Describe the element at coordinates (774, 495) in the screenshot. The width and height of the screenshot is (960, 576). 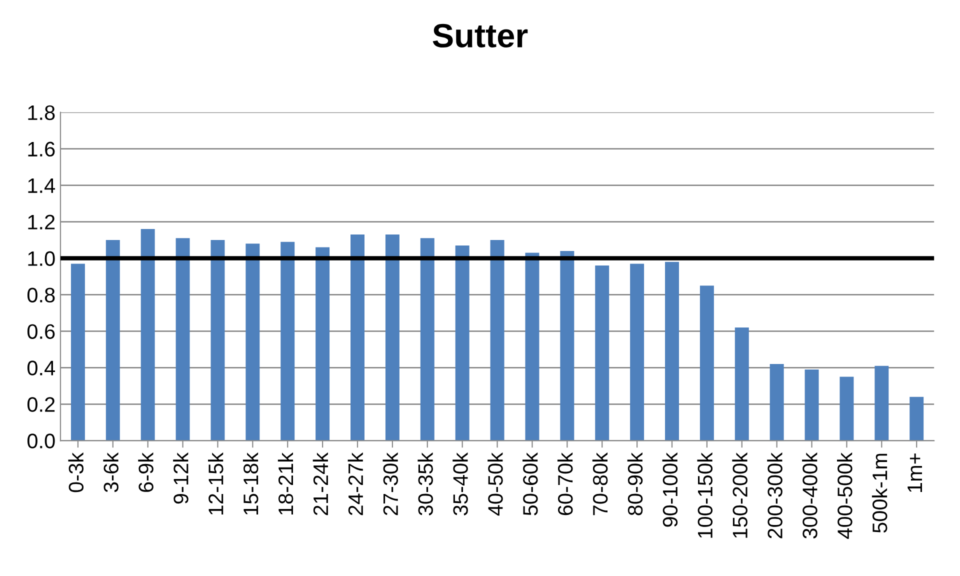
I see `x-tick-label: 200-300k` at that location.